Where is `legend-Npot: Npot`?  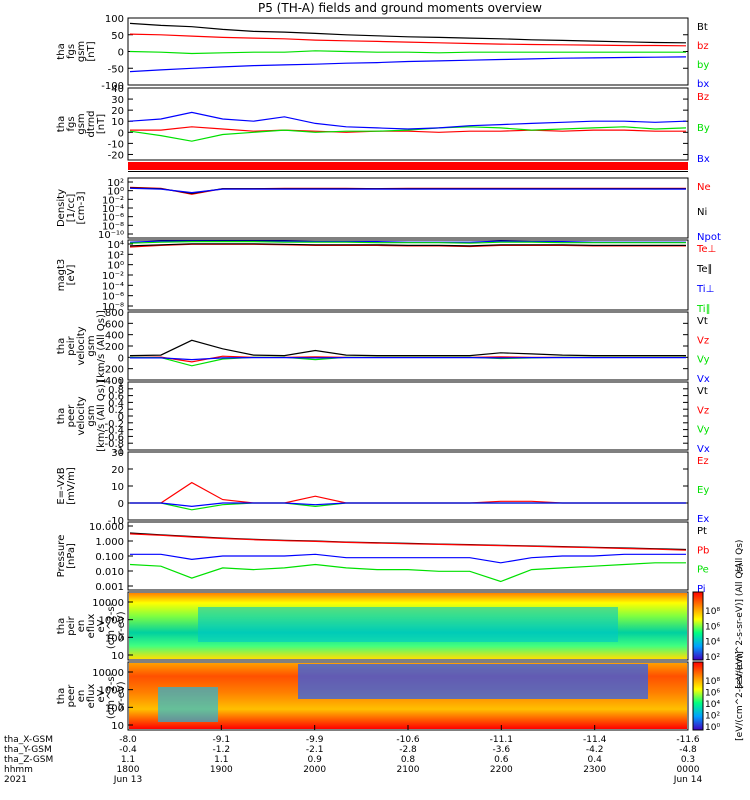 legend-Npot: Npot is located at coordinates (709, 237).